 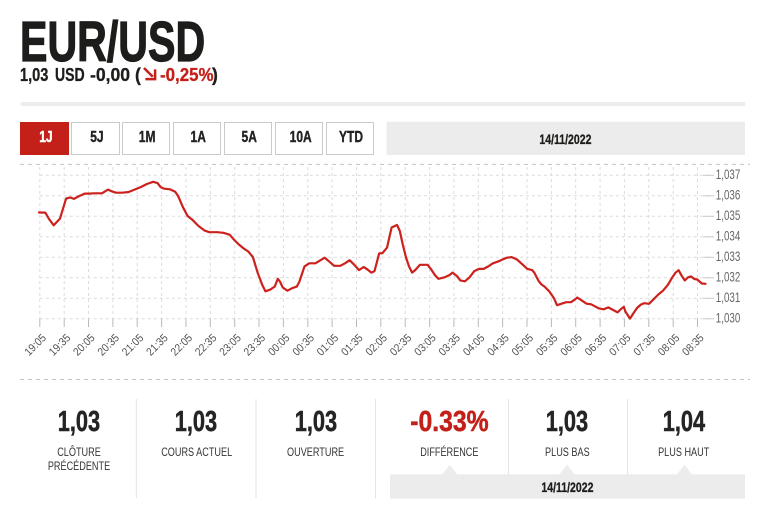 What do you see at coordinates (522, 345) in the screenshot?
I see `svg-text: 05:05` at bounding box center [522, 345].